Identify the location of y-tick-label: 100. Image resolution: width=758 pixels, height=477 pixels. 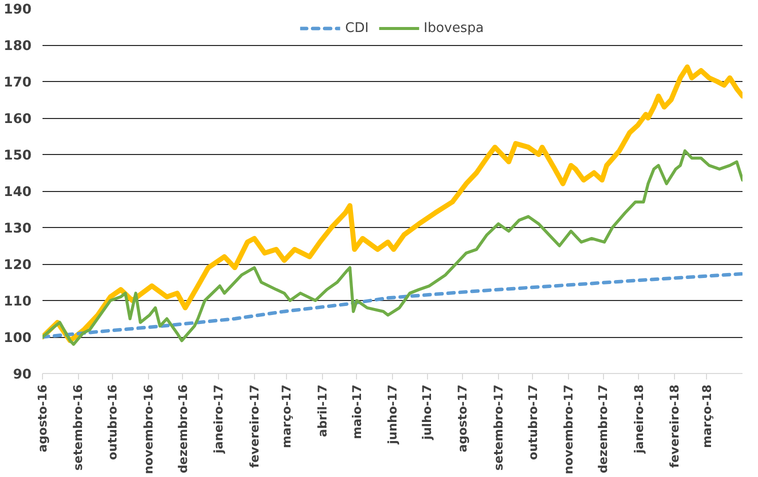
(18, 338).